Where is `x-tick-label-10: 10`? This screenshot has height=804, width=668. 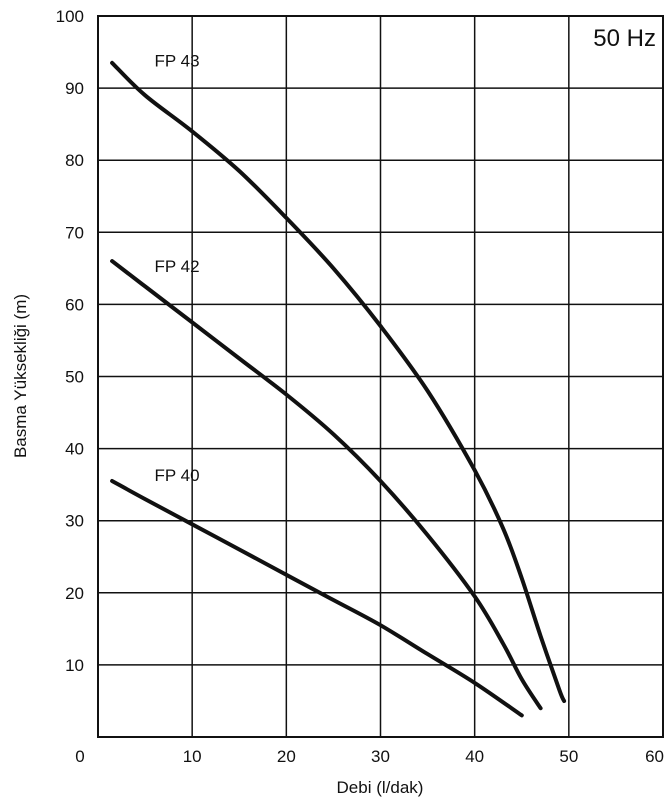 x-tick-label-10: 10 is located at coordinates (192, 756).